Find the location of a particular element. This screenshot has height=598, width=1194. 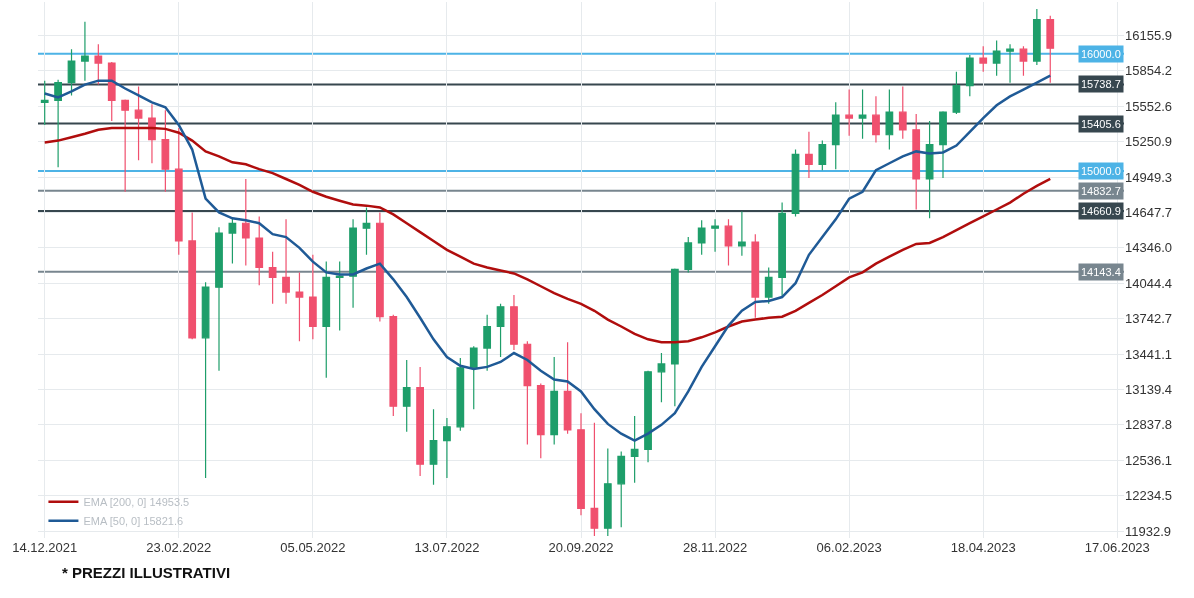

y-tick-label: 15854.2 is located at coordinates (1148, 71).